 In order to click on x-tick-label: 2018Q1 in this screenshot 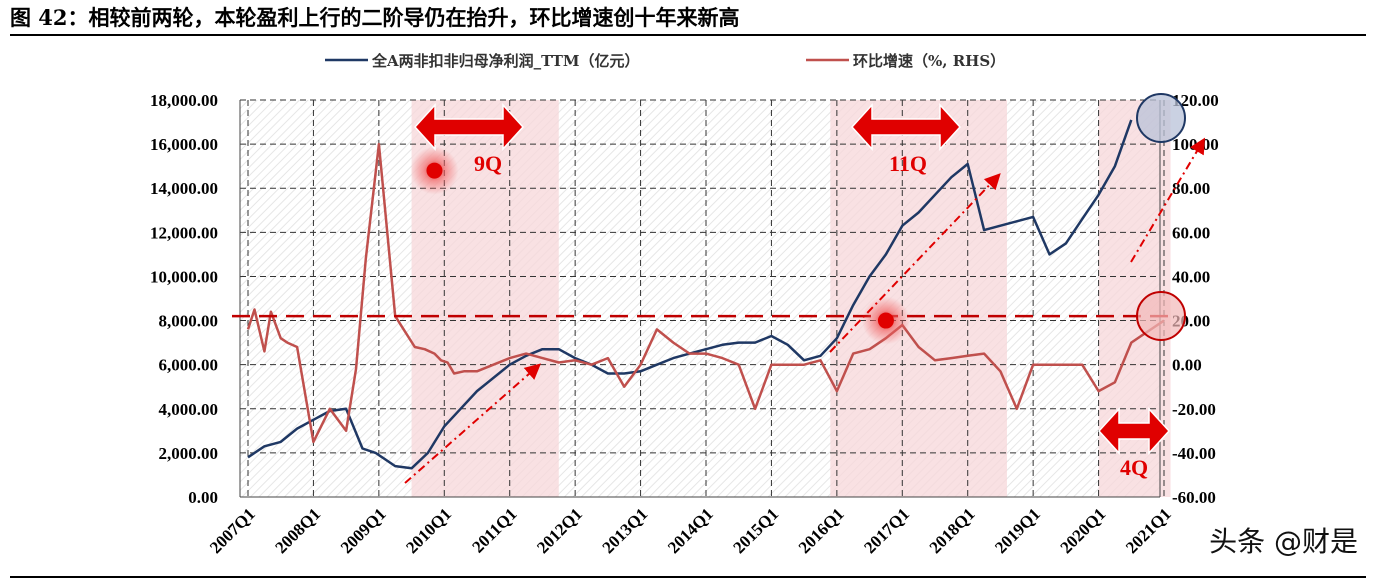, I will do `click(952, 530)`.